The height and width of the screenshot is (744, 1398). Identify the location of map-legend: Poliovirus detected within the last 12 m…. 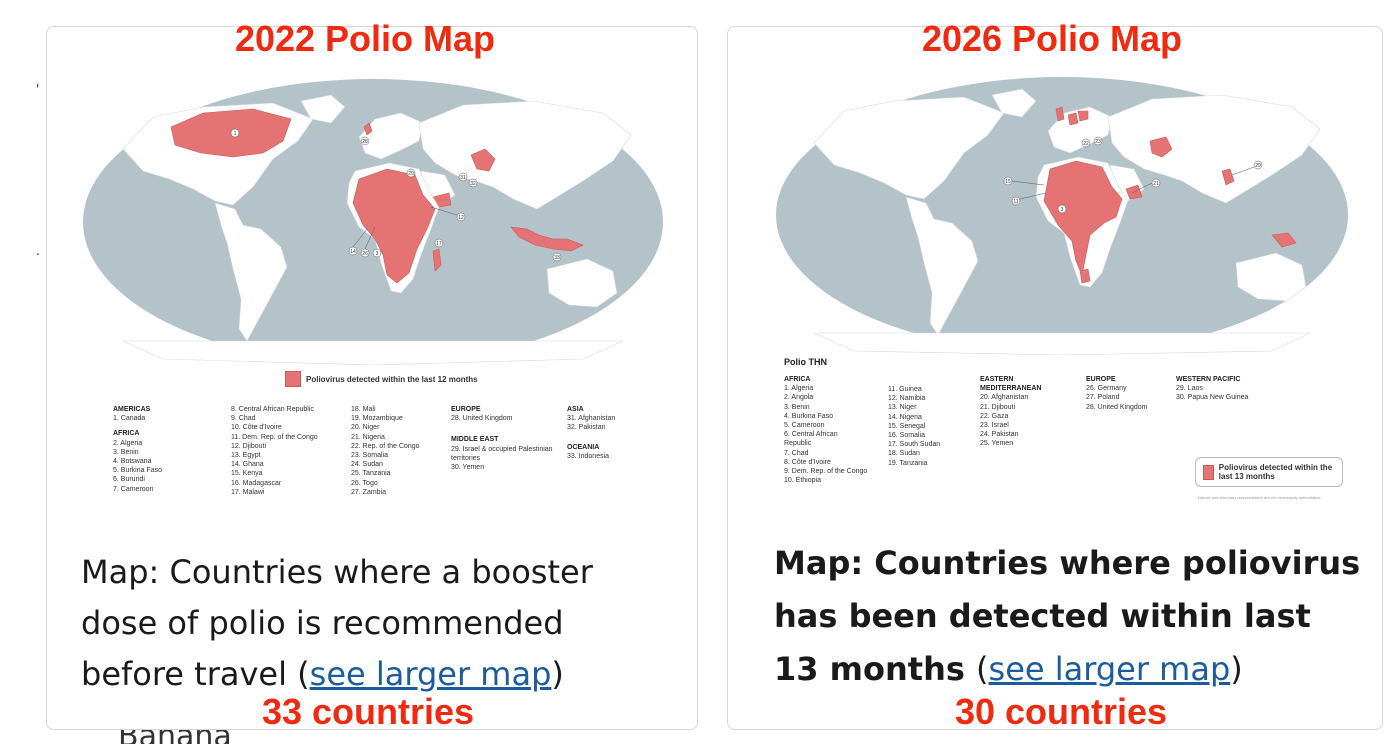
(381, 379).